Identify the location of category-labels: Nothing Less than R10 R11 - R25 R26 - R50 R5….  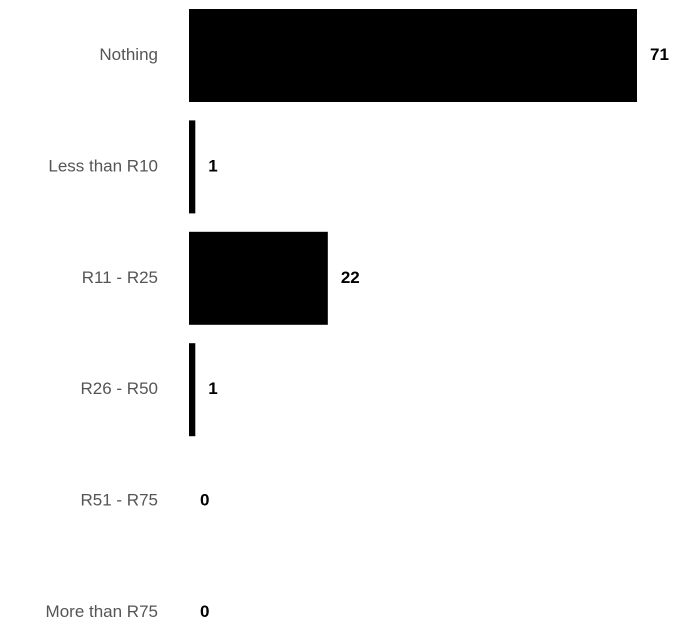
(102, 333).